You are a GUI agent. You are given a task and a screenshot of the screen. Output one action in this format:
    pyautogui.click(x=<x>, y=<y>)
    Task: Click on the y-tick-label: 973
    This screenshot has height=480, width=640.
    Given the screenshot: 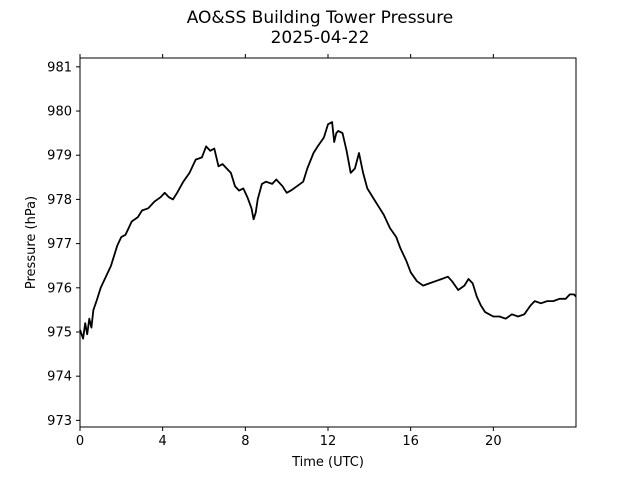 What is the action you would take?
    pyautogui.click(x=59, y=421)
    